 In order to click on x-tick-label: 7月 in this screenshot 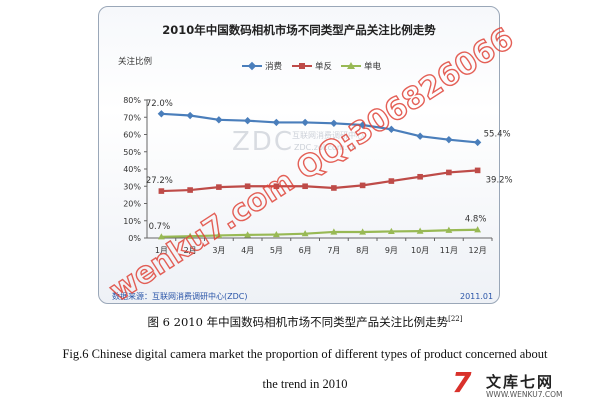, I will do `click(333, 250)`.